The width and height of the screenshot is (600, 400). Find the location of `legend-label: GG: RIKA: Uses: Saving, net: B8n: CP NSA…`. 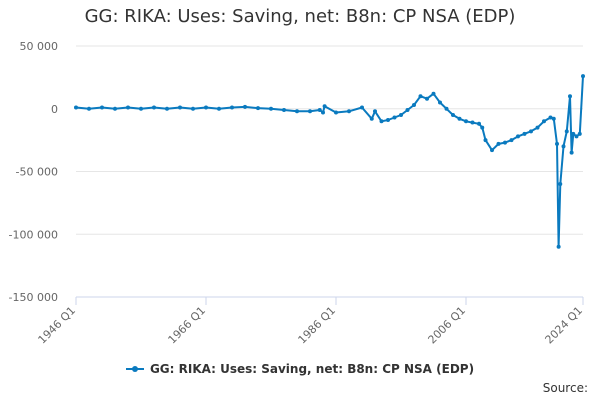

legend-label: GG: RIKA: Uses: Saving, net: B8n: CP NSA… is located at coordinates (312, 369).